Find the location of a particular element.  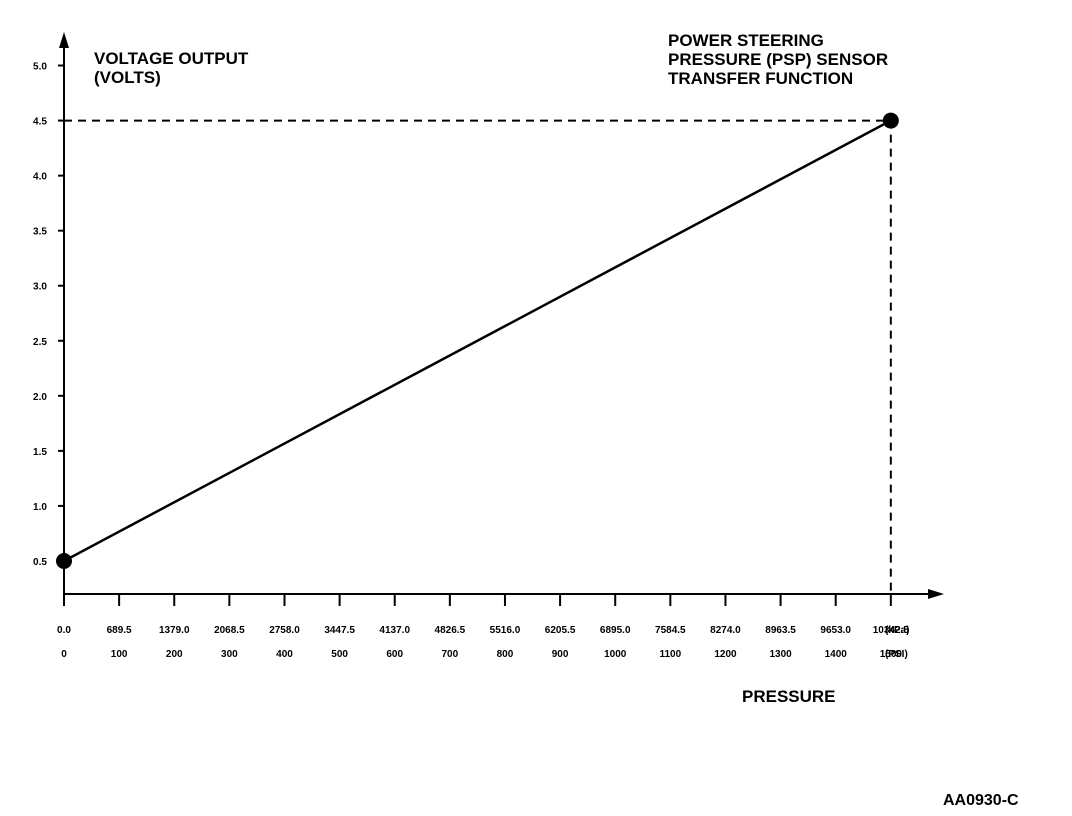

y-axis-ticks: 5.0 4.5 4.0 3.5 3.0 2.5 2.0 1.5 1.0 0.5 is located at coordinates (48, 315).